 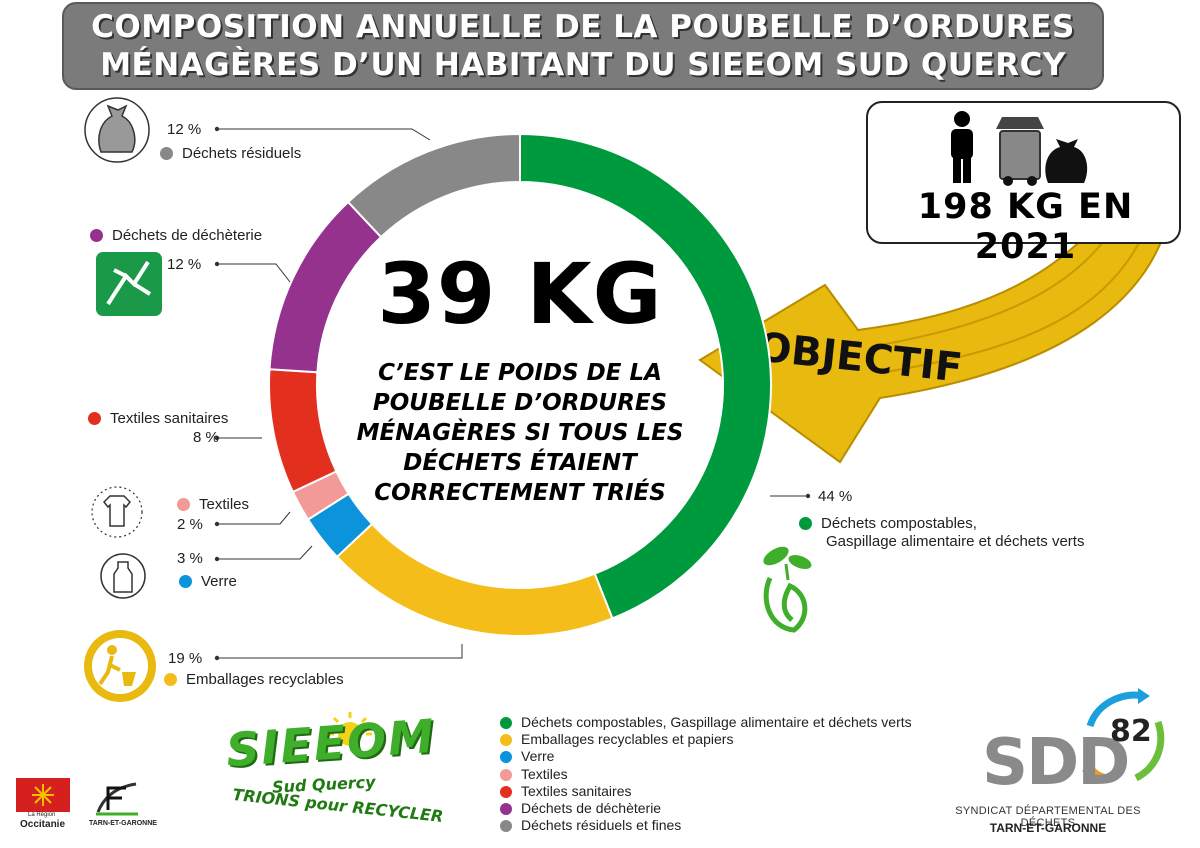 I want to click on legend-item: Déchets de déchèterie, so click(x=706, y=808).